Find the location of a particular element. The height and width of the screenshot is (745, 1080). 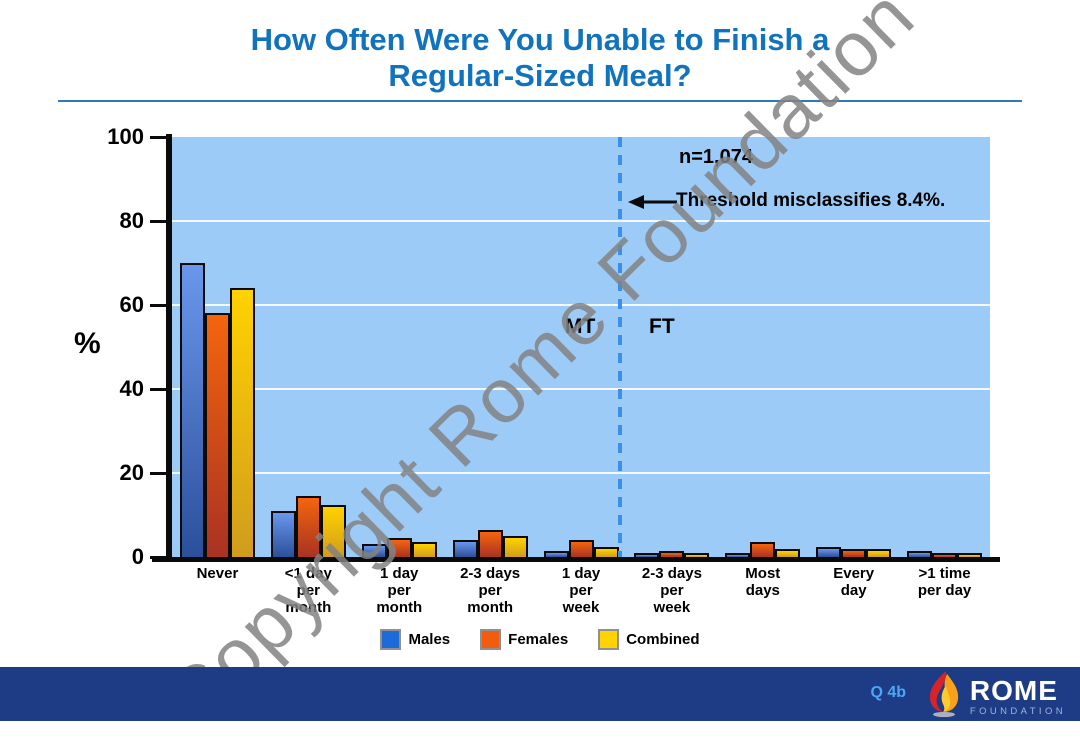

footer-bar: Q 4b ROME FOUNDATION is located at coordinates (540, 694).